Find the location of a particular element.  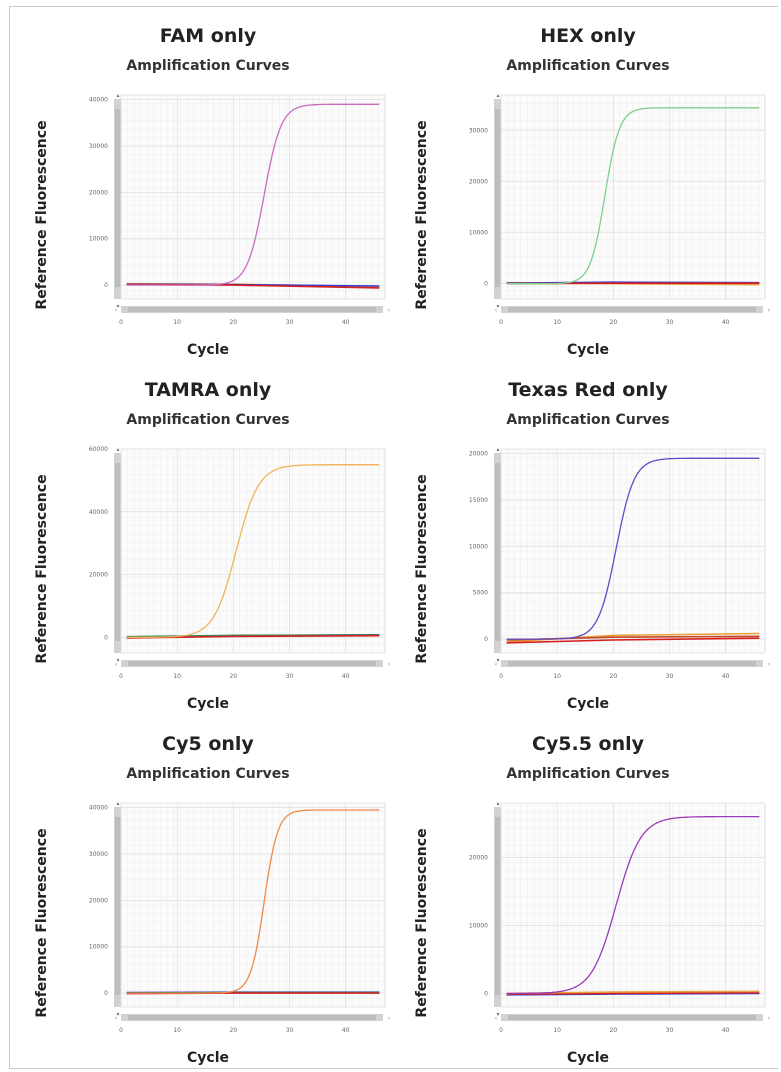

y-tick-label: 5000 is located at coordinates (480, 593).